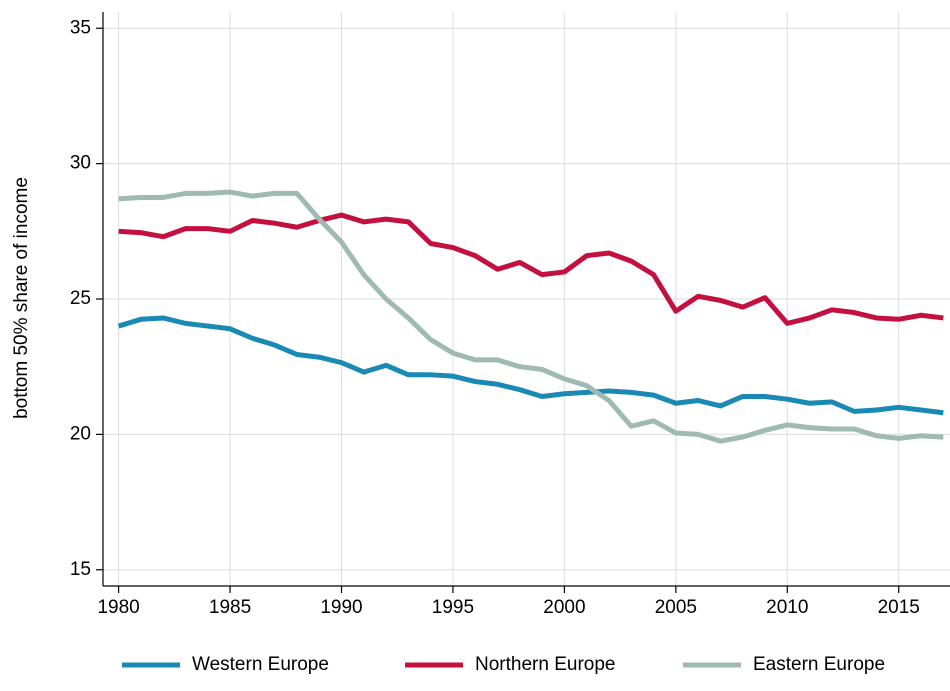  What do you see at coordinates (260, 664) in the screenshot?
I see `legend-label: Western Europe` at bounding box center [260, 664].